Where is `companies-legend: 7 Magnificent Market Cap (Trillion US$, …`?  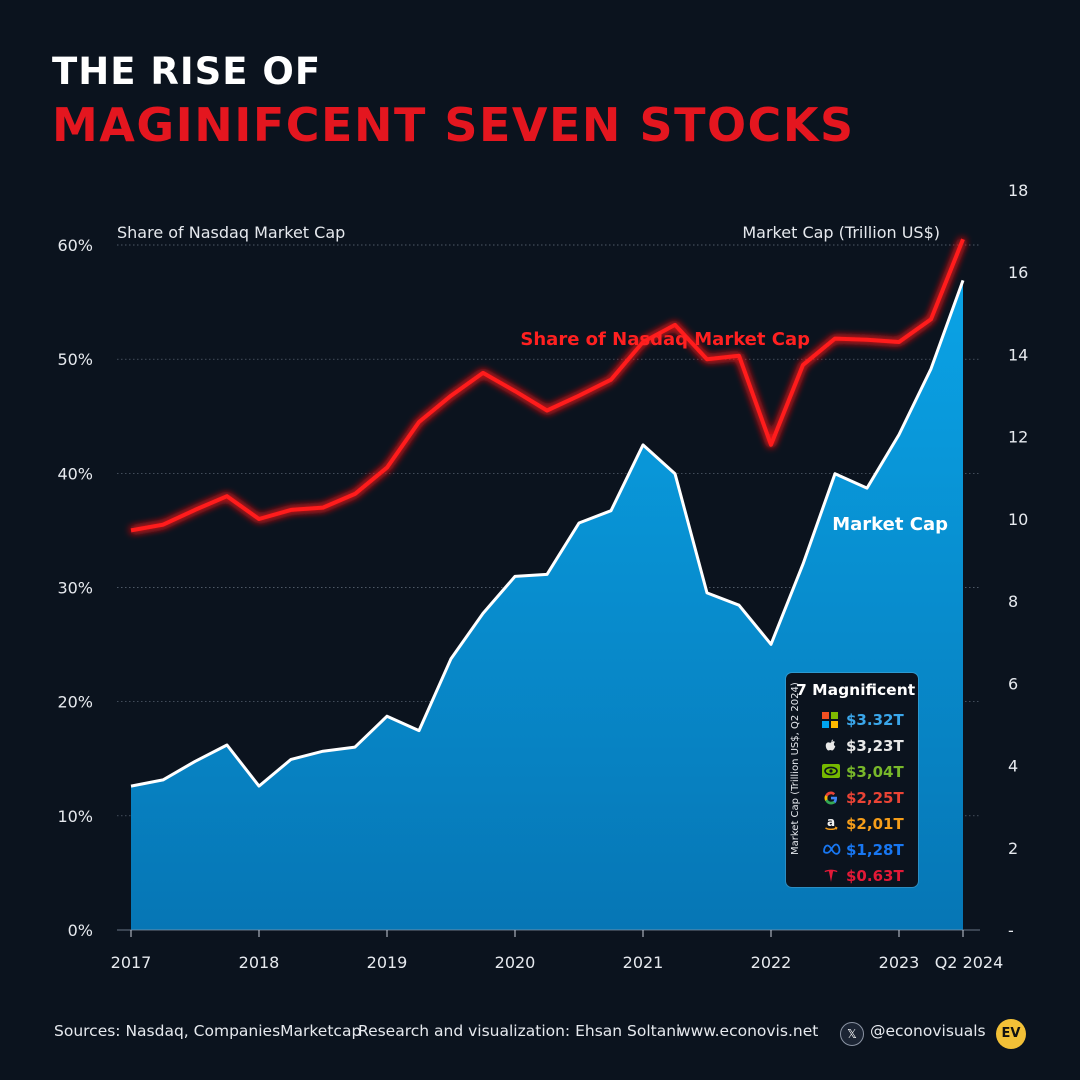
companies-legend: 7 Magnificent Market Cap (Trillion US$, … is located at coordinates (852, 780).